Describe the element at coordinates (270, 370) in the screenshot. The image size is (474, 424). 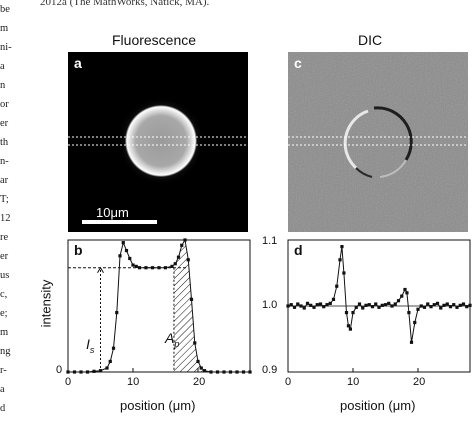
I see `panel-d-ytick-0.9: 0.9` at that location.